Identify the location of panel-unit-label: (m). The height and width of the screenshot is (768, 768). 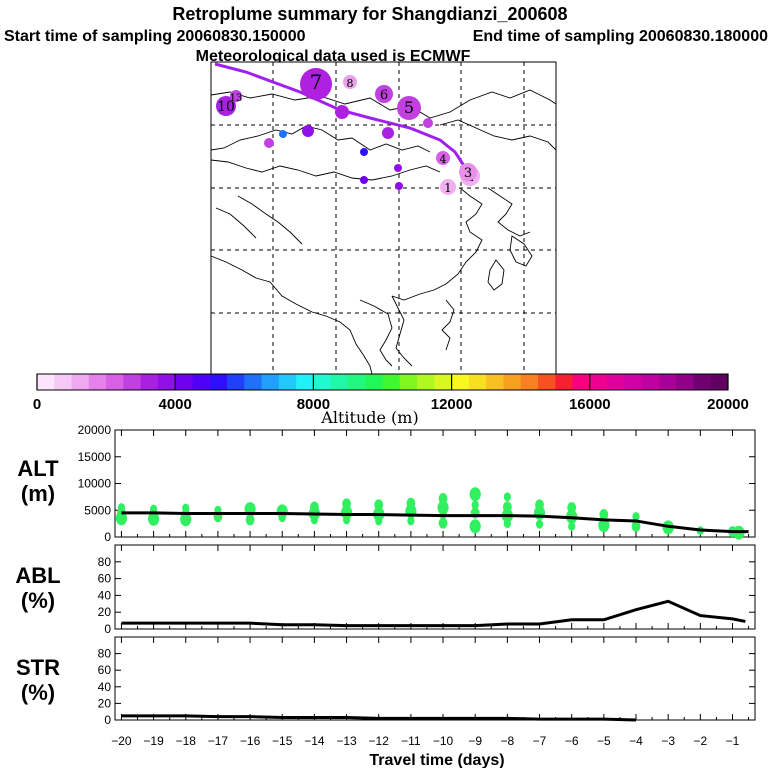
(38, 493).